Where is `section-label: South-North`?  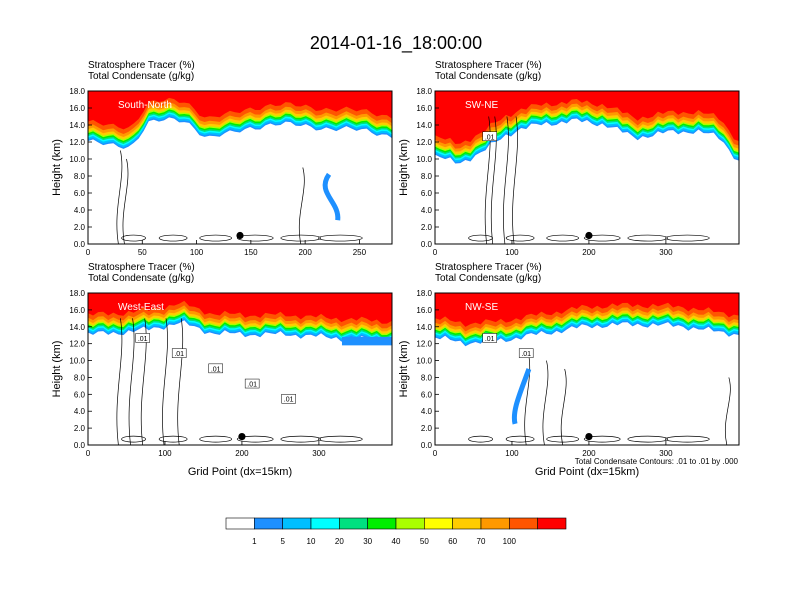
section-label: South-North is located at coordinates (145, 105).